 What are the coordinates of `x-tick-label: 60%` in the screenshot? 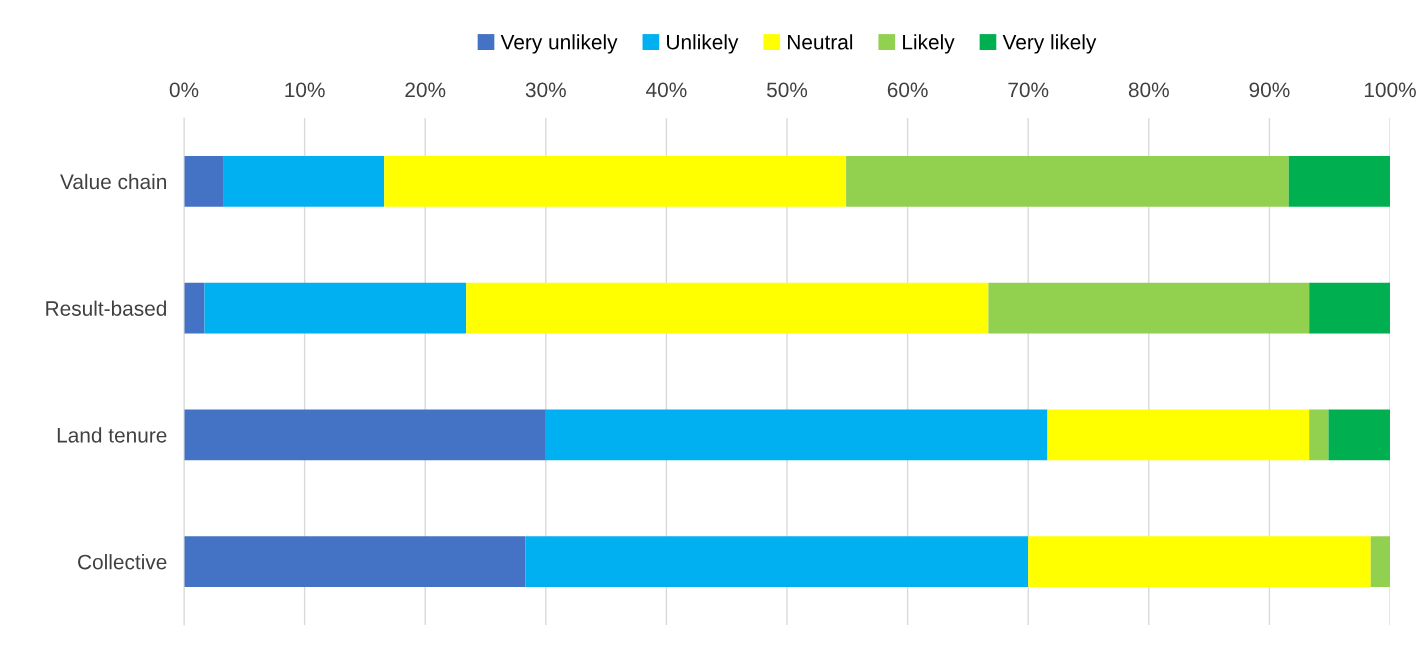 It's located at (907, 90).